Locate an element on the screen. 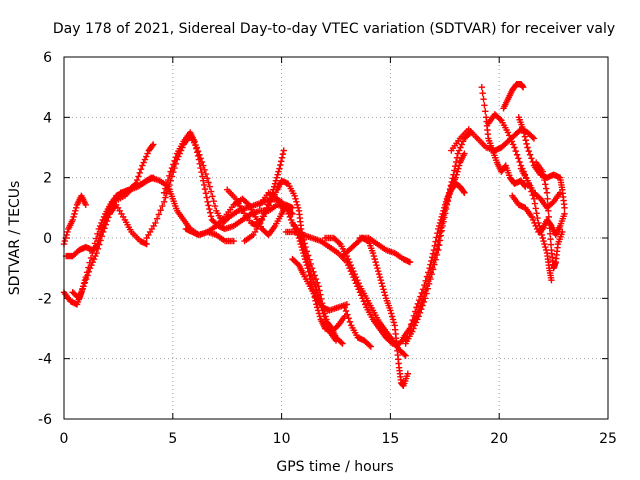  x-axis-label: GPS time / hours is located at coordinates (334, 467).